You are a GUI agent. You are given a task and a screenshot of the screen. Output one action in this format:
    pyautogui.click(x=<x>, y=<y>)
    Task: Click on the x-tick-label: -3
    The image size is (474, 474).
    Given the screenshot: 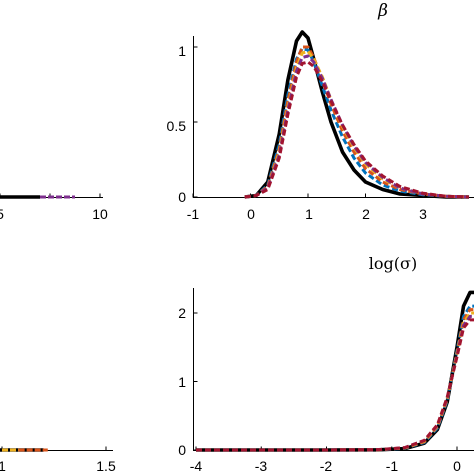 What is the action you would take?
    pyautogui.click(x=261, y=466)
    